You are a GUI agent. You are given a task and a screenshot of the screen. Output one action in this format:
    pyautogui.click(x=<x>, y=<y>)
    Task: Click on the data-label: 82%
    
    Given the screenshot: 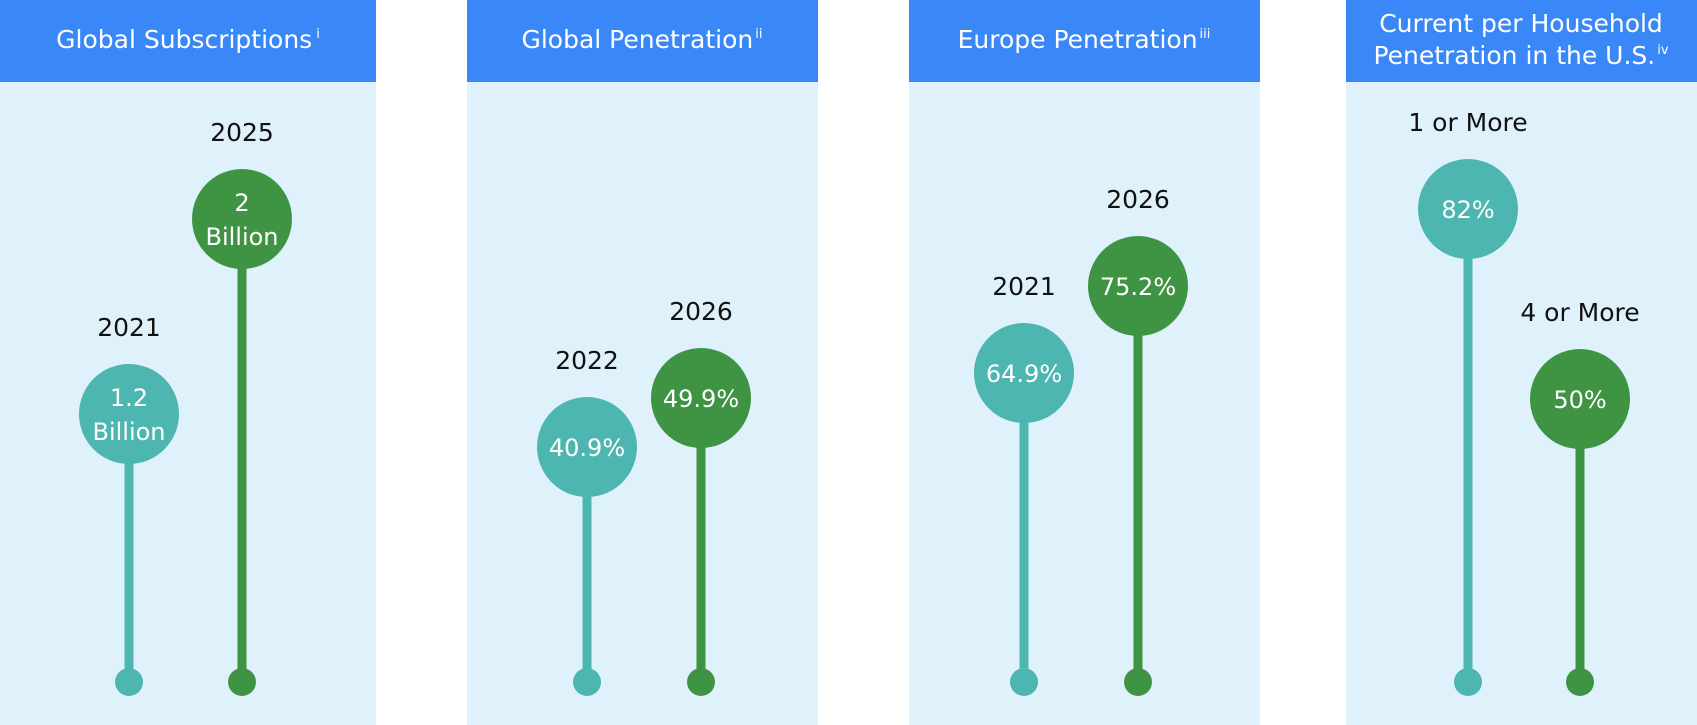 What is the action you would take?
    pyautogui.click(x=1467, y=210)
    